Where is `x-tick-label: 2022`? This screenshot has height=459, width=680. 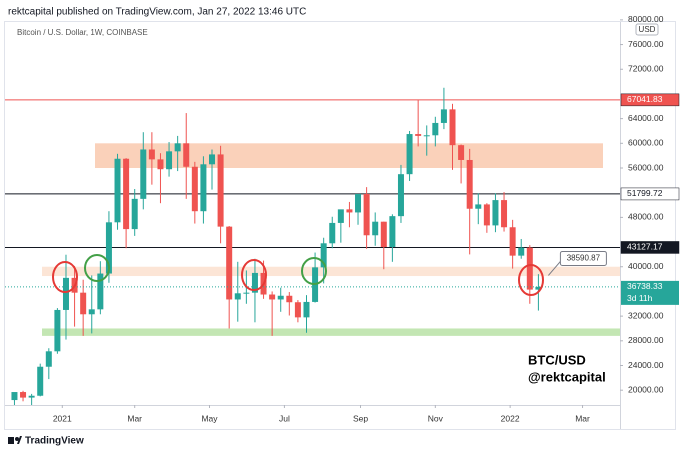
x-tick-label: 2022 is located at coordinates (510, 418).